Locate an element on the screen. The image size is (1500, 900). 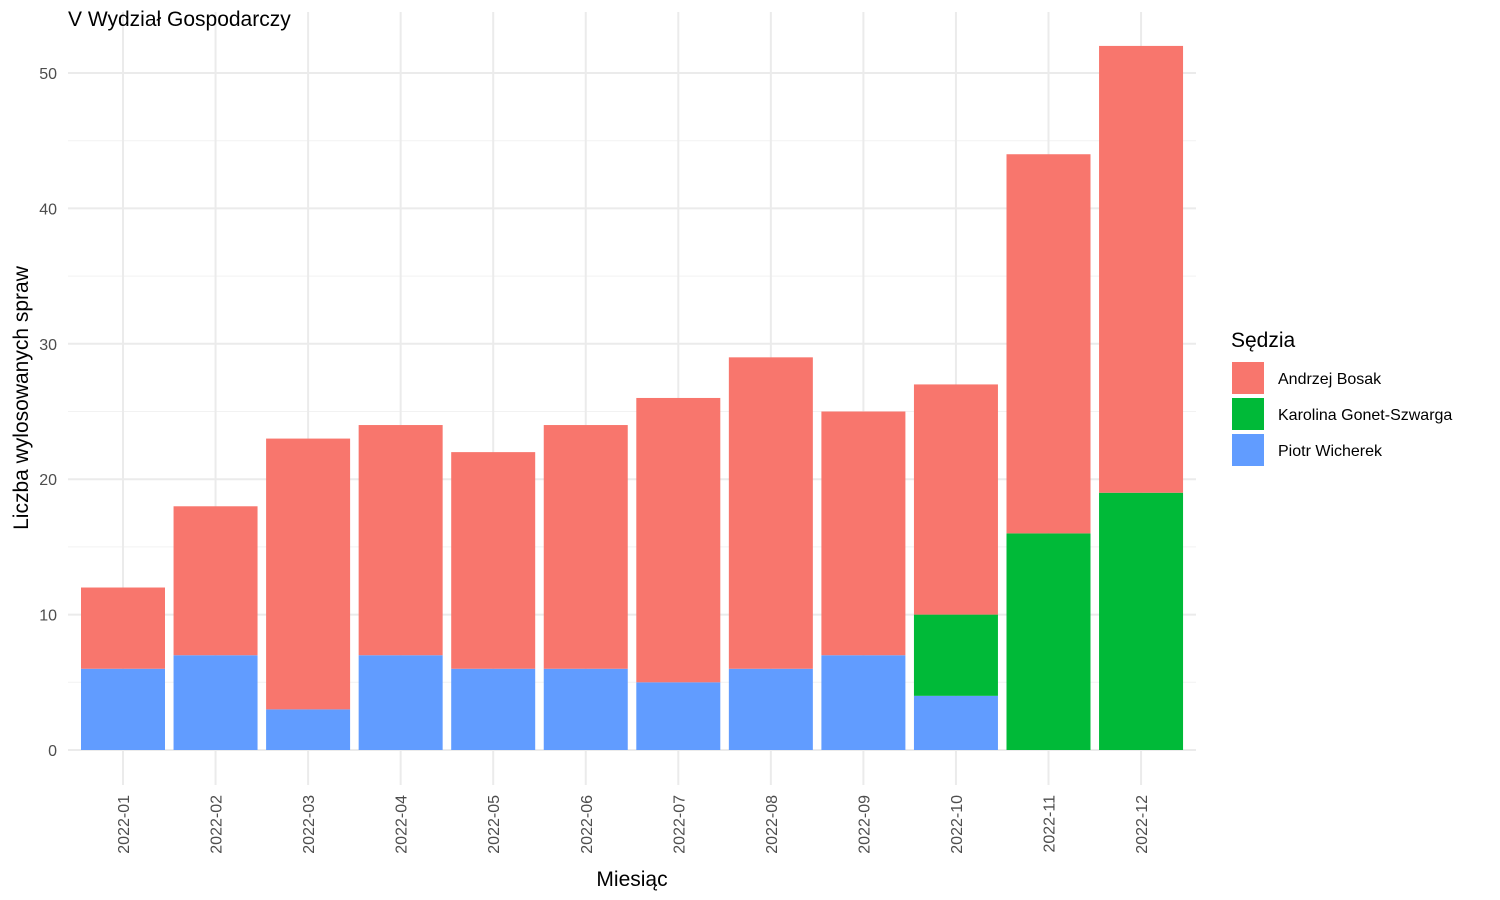
y-axis-title: Liczba wylosowanych spraw is located at coordinates (21, 397).